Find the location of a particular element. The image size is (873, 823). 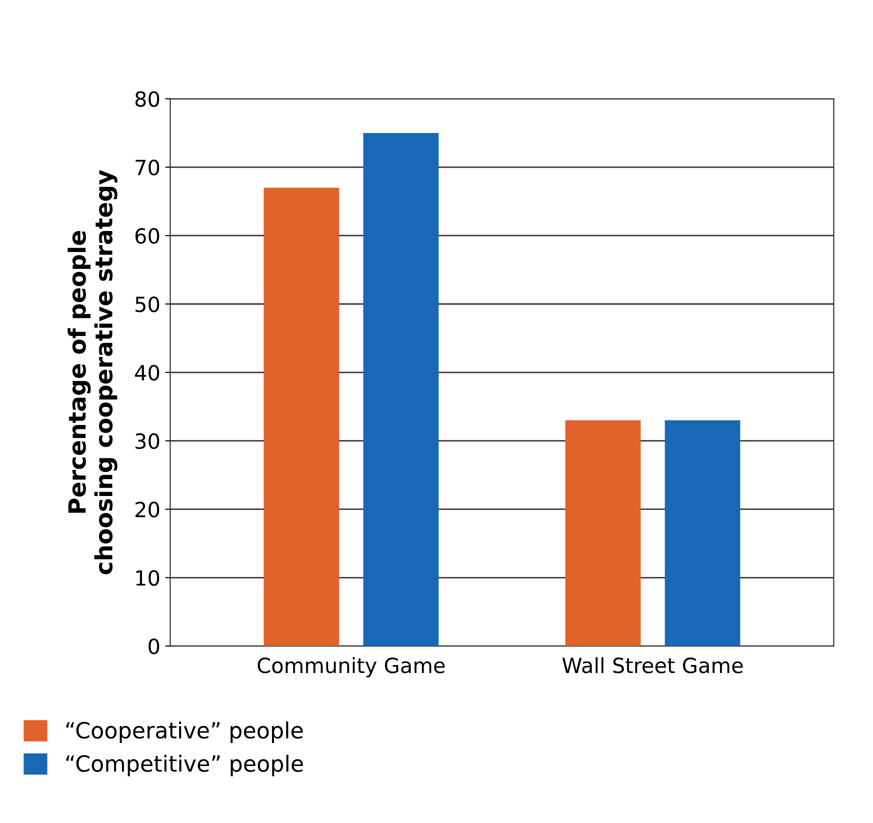

y-axis-title: Percentage of people choosing cooperative strategy is located at coordinates (93, 372).